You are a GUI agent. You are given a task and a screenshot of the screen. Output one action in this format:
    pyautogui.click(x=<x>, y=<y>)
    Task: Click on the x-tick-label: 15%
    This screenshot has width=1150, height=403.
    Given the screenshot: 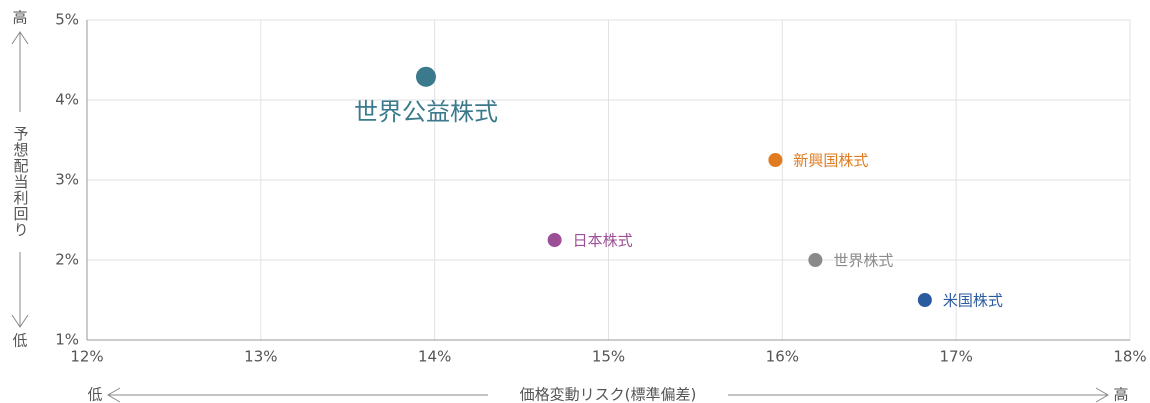 What is the action you would take?
    pyautogui.click(x=608, y=357)
    